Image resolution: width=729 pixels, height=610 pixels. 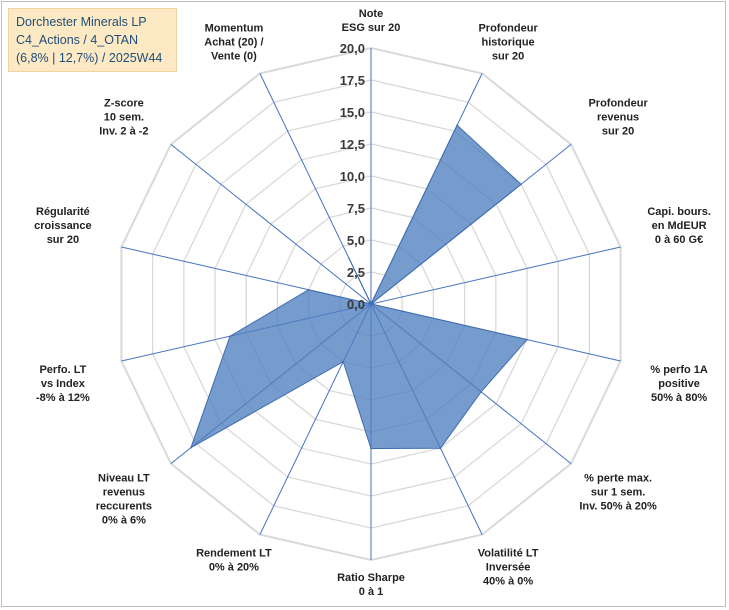 I want to click on axis-label-9-line-3: 0% à 6%, so click(x=124, y=520).